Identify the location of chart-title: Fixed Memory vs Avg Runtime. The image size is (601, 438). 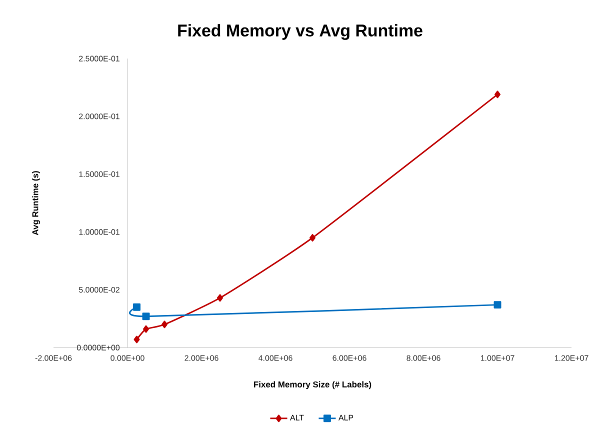
(300, 32).